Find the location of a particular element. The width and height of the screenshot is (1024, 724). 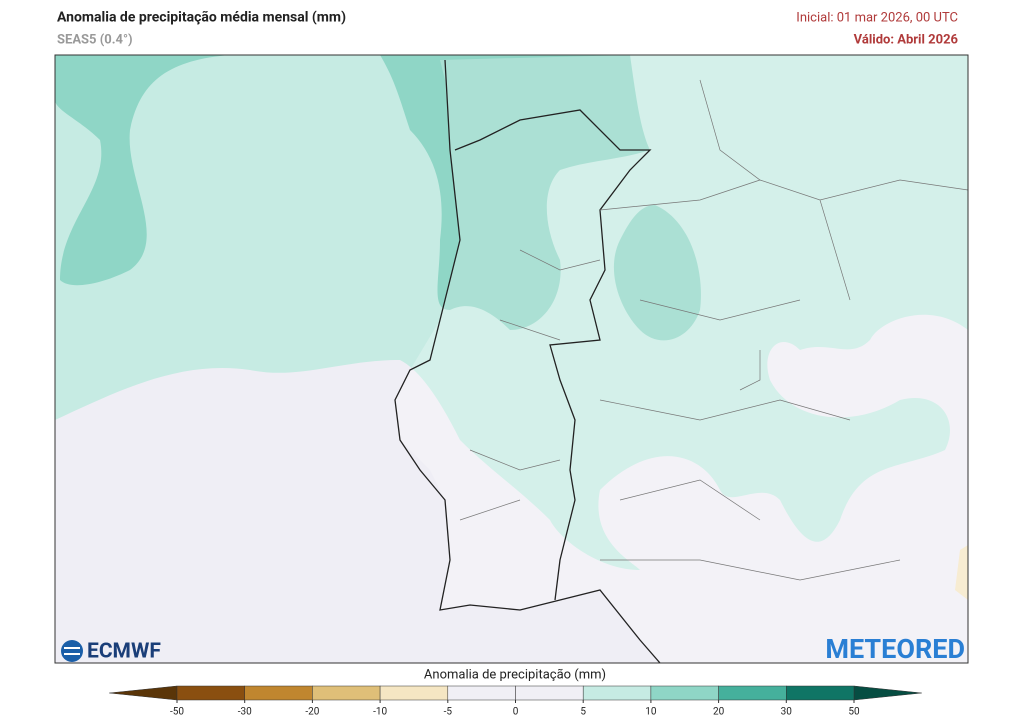

colorbar: -50 -30 -20 -10 -5 0 5 10 20 30 50 is located at coordinates (515, 701).